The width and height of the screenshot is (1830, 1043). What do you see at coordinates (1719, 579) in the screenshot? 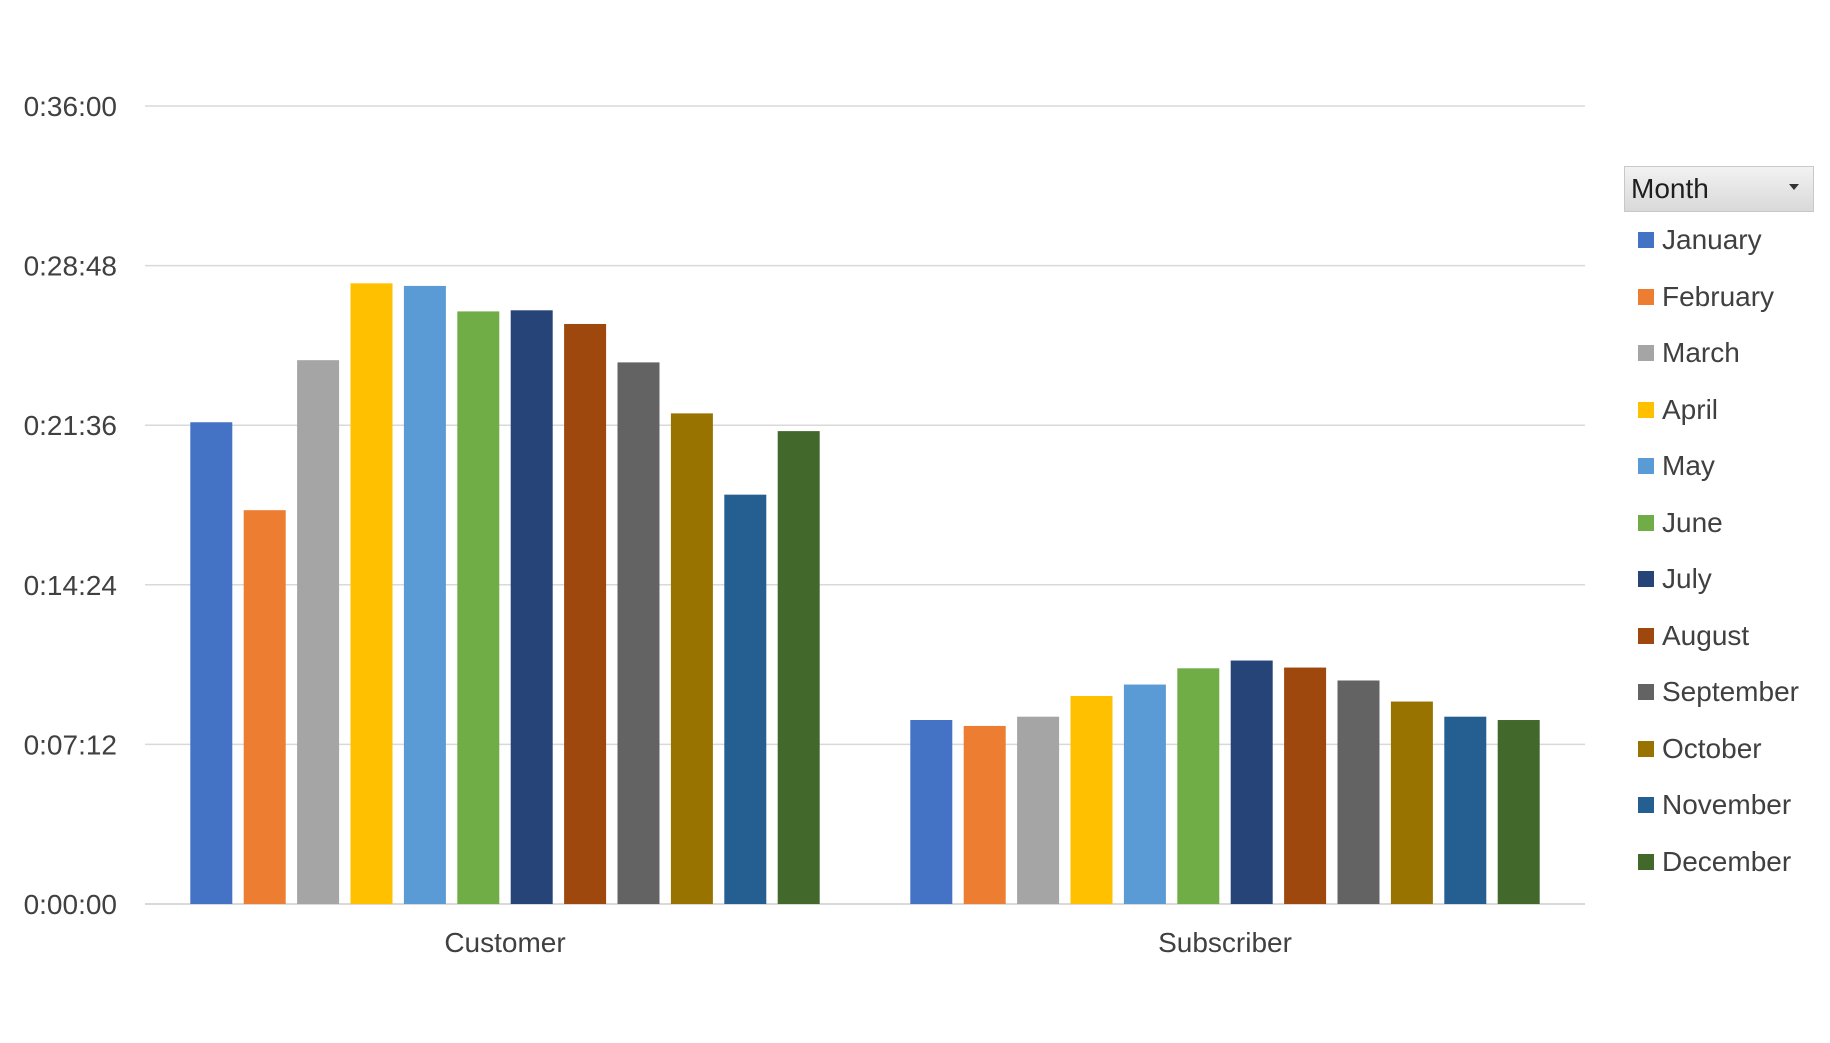
I see `legend-item-july: July` at bounding box center [1719, 579].